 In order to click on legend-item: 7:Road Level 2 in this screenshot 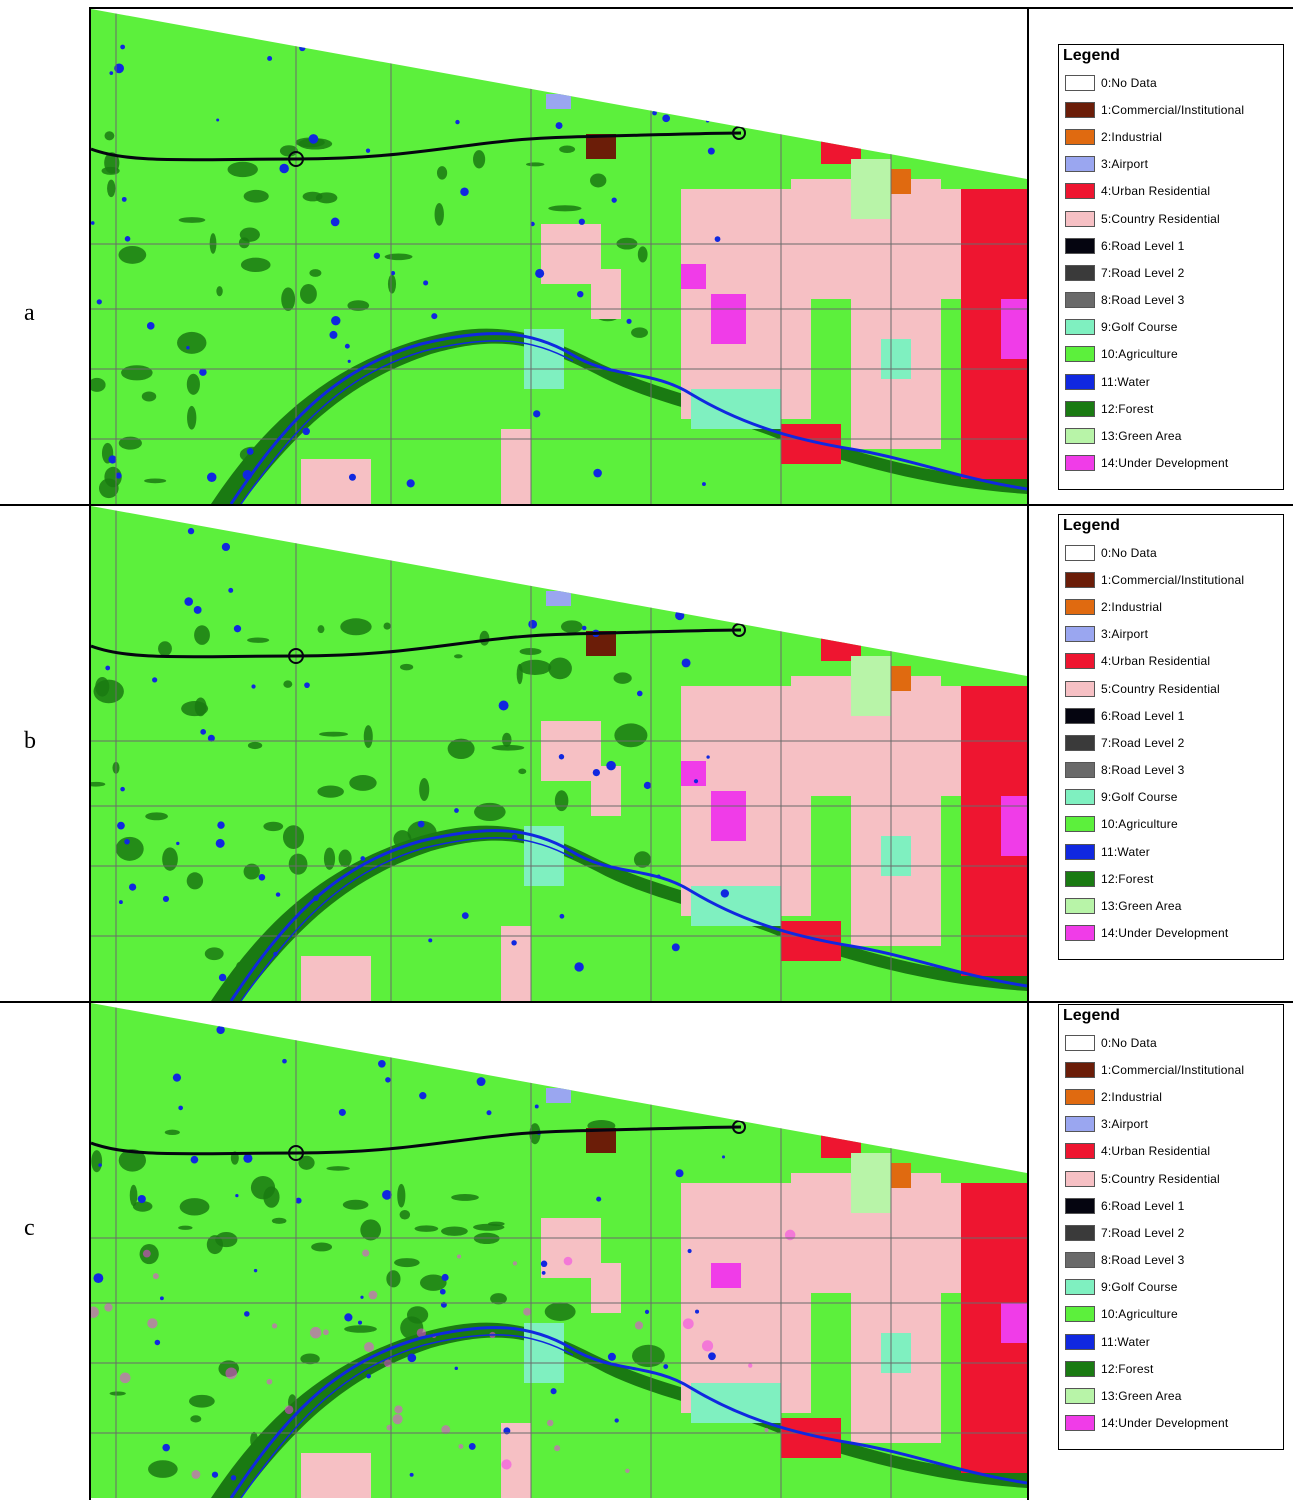, I will do `click(1171, 742)`.